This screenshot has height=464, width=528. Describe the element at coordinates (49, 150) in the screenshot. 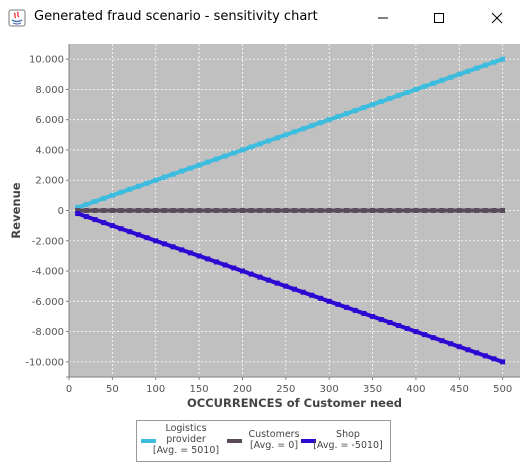

I see `y-tick-label: 4.000` at that location.